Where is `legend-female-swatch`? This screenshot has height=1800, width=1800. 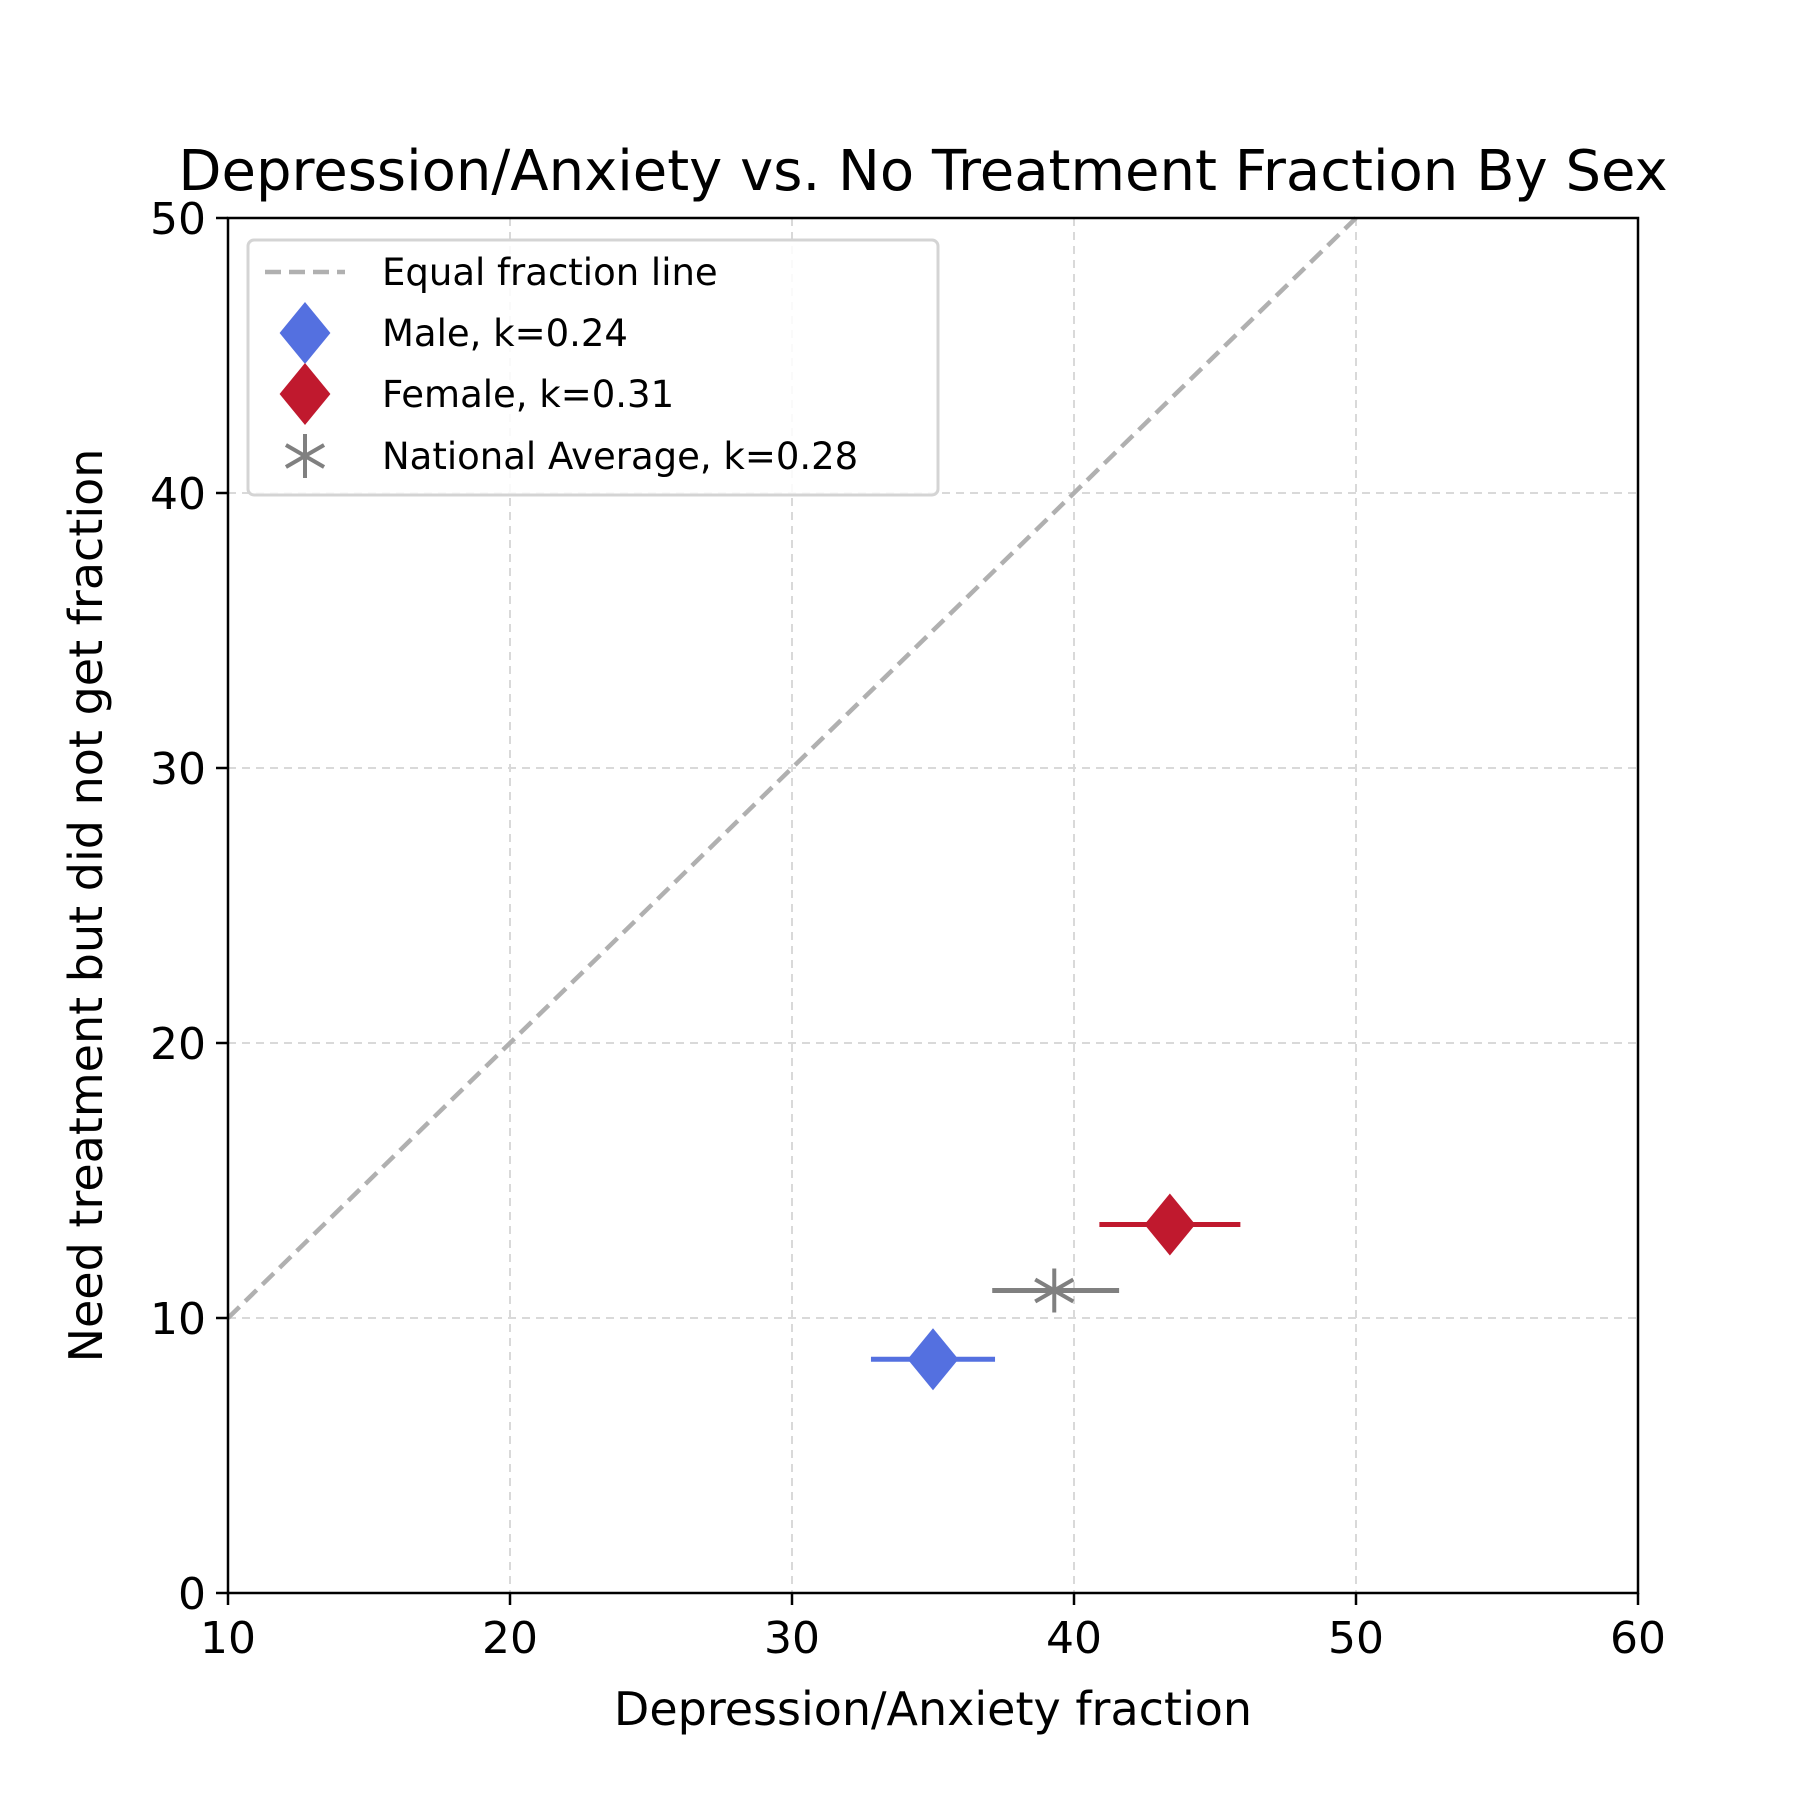
legend-female-swatch is located at coordinates (305, 394).